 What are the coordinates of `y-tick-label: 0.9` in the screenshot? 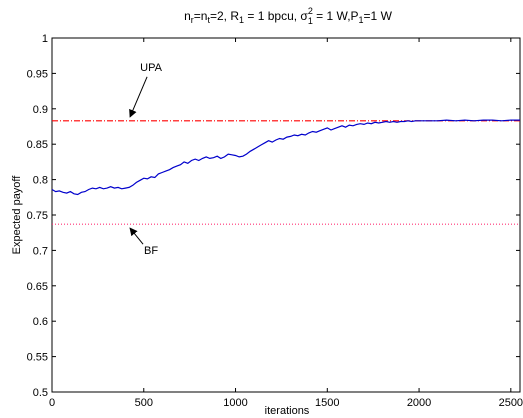 It's located at (40, 110).